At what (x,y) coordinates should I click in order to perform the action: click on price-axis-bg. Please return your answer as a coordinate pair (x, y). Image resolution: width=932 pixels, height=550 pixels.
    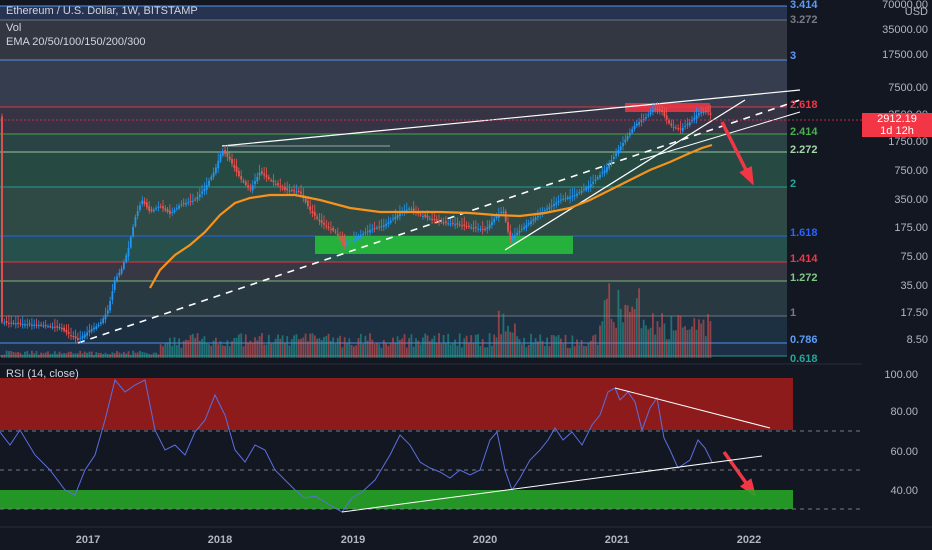
    Looking at the image, I should click on (897, 182).